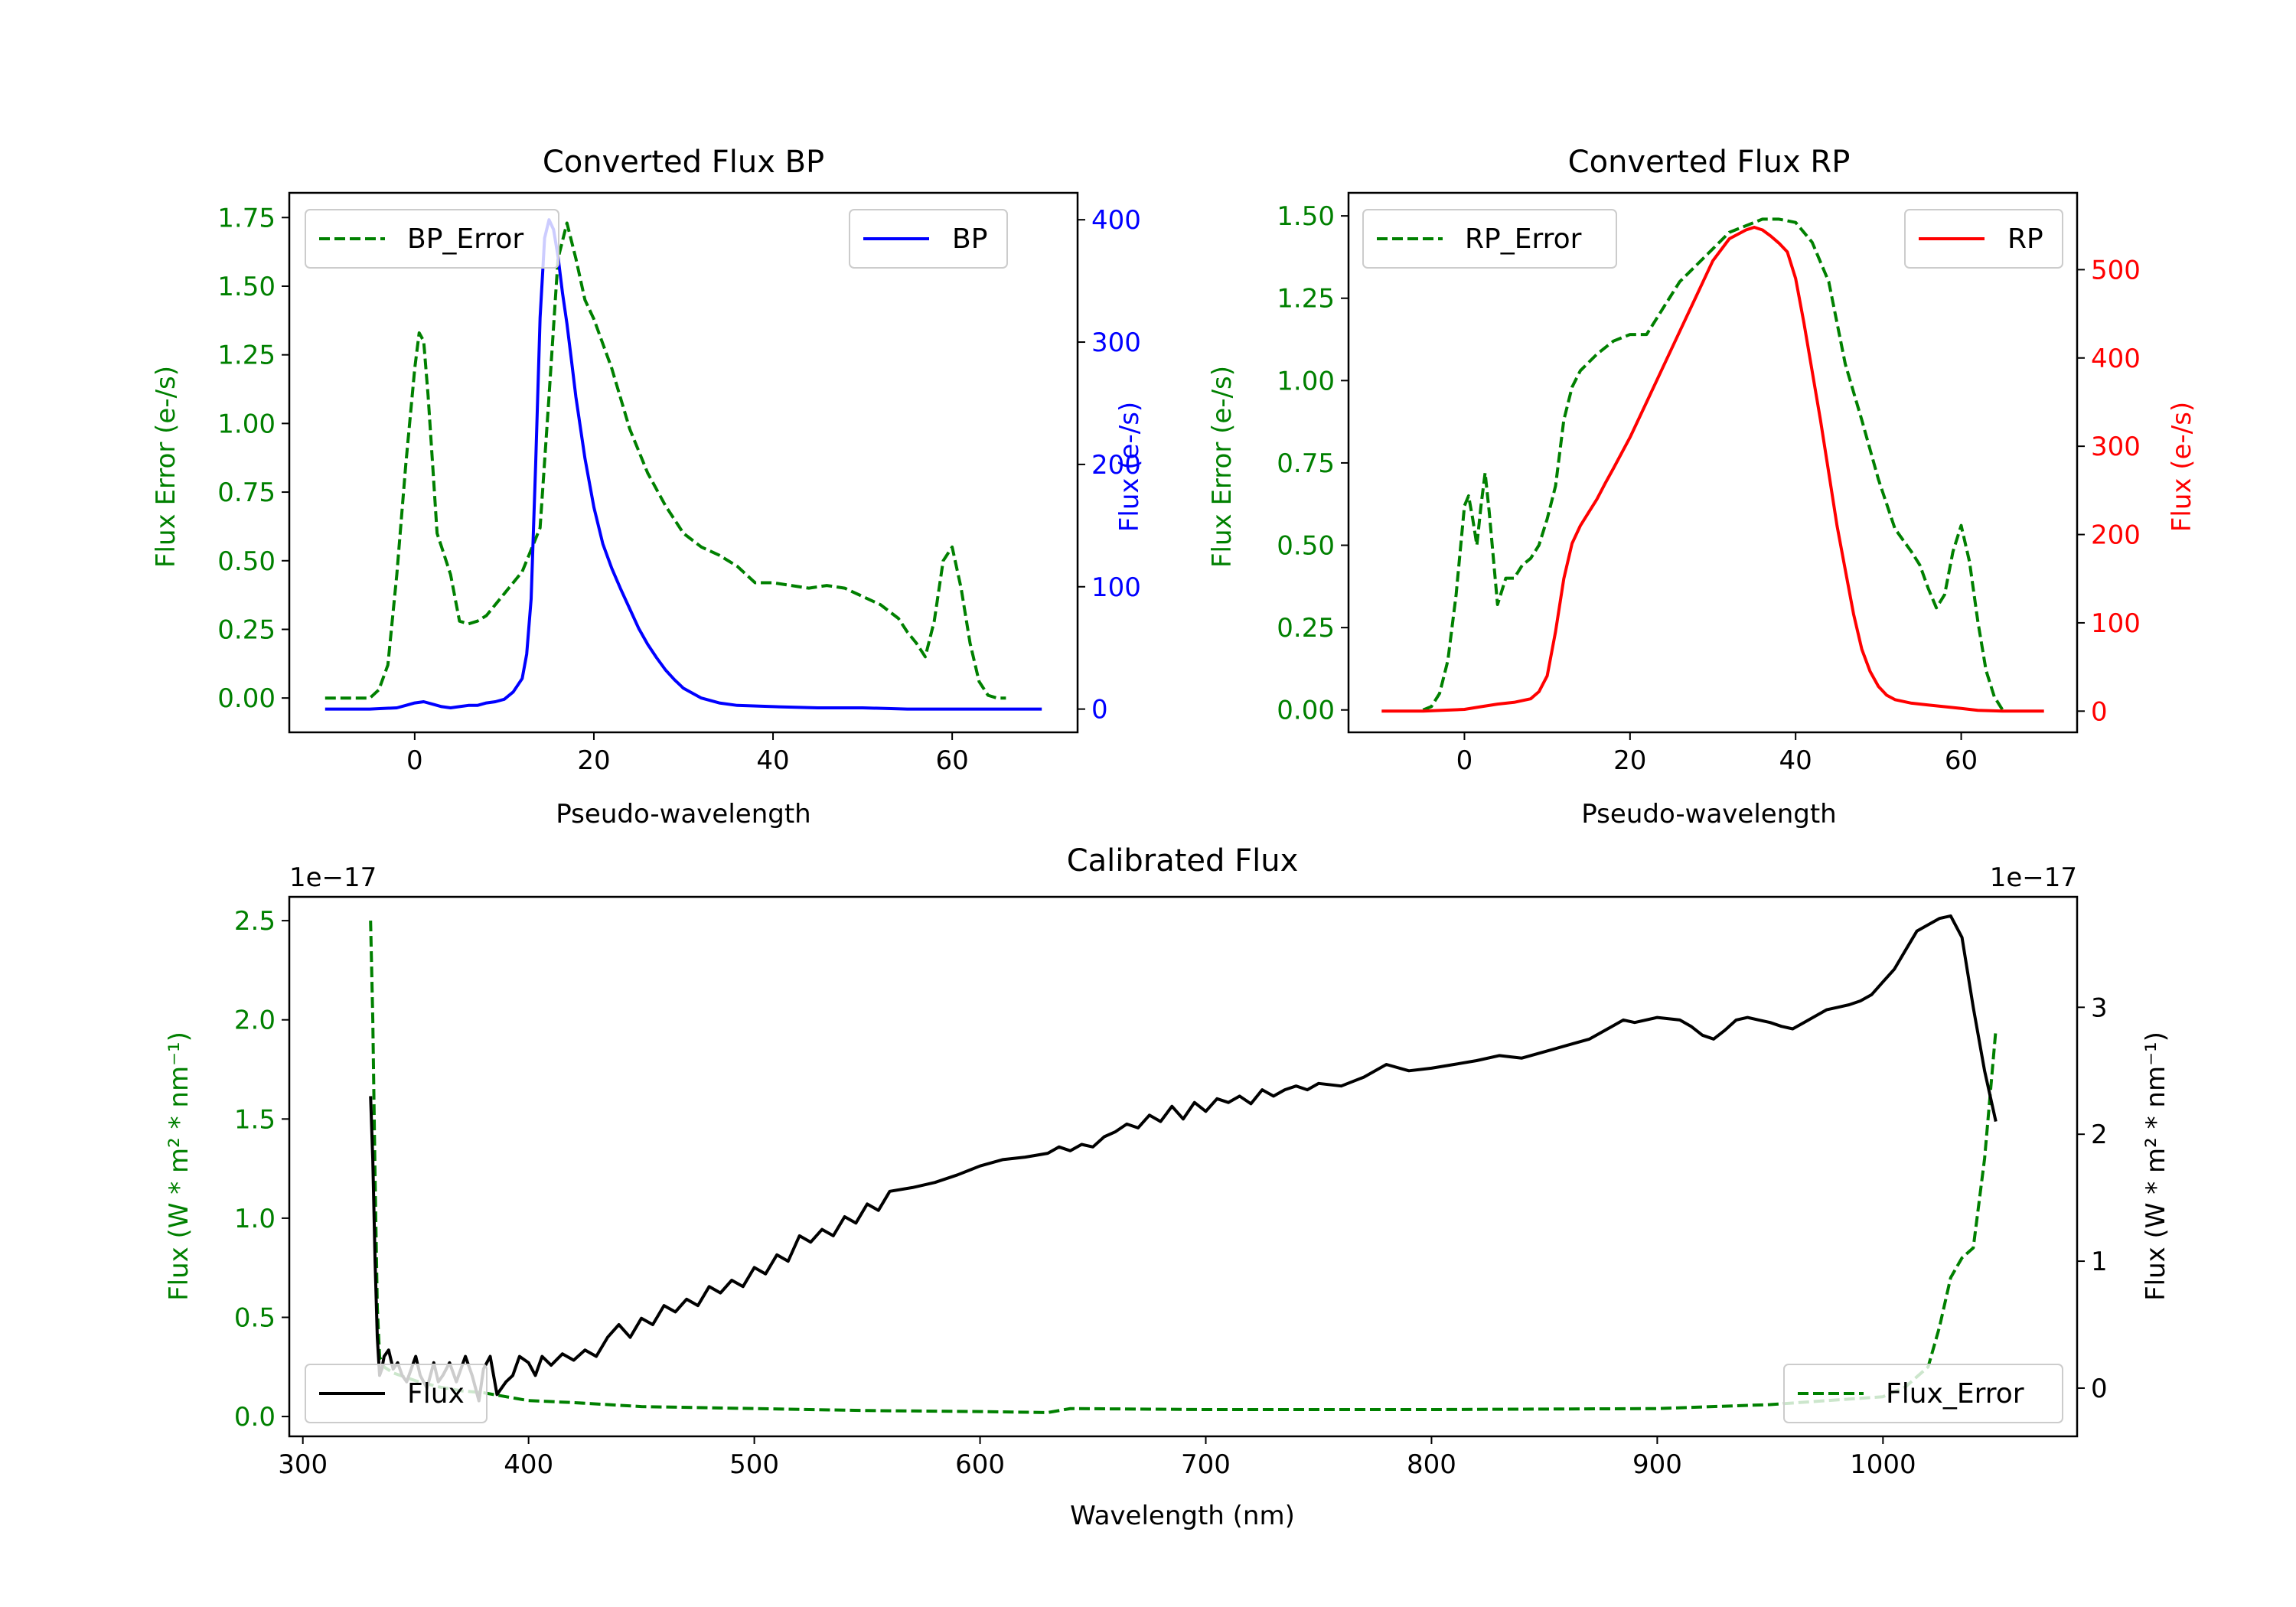 The height and width of the screenshot is (1607, 2296). What do you see at coordinates (246, 424) in the screenshot?
I see `bp-y-tick-label-left: 1.00` at bounding box center [246, 424].